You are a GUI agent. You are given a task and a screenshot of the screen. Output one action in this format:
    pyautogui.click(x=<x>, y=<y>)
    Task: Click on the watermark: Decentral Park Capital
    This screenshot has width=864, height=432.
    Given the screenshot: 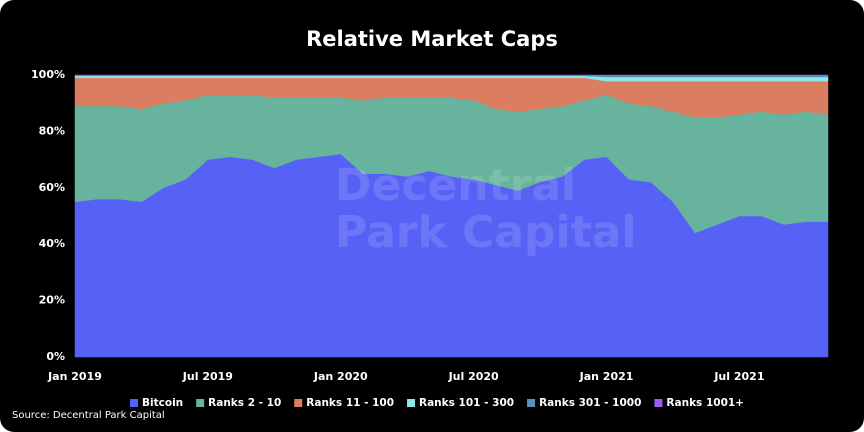 What is the action you would take?
    pyautogui.click(x=485, y=209)
    